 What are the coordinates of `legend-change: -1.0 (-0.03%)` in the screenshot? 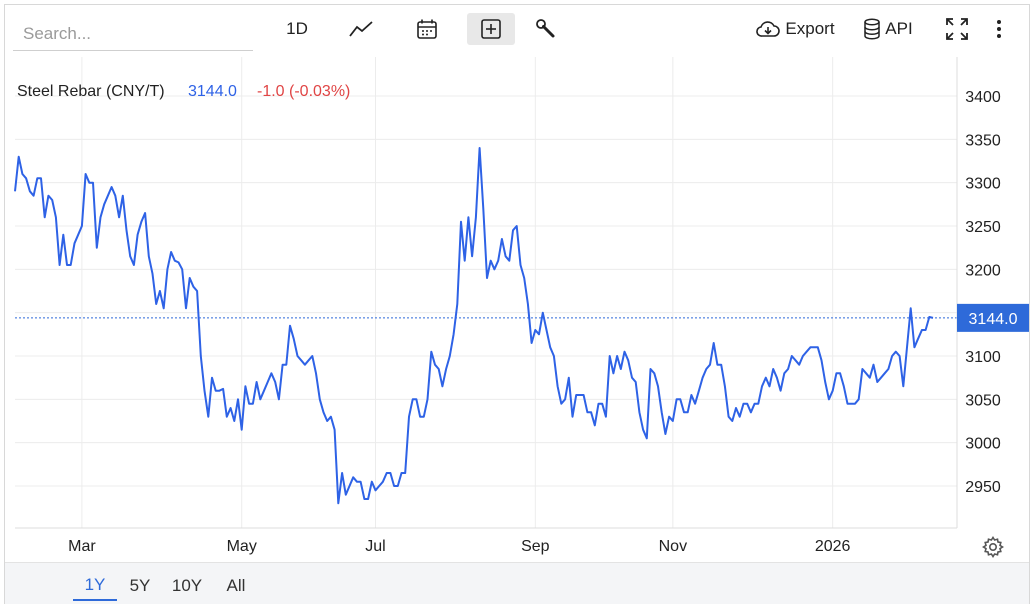 It's located at (303, 91).